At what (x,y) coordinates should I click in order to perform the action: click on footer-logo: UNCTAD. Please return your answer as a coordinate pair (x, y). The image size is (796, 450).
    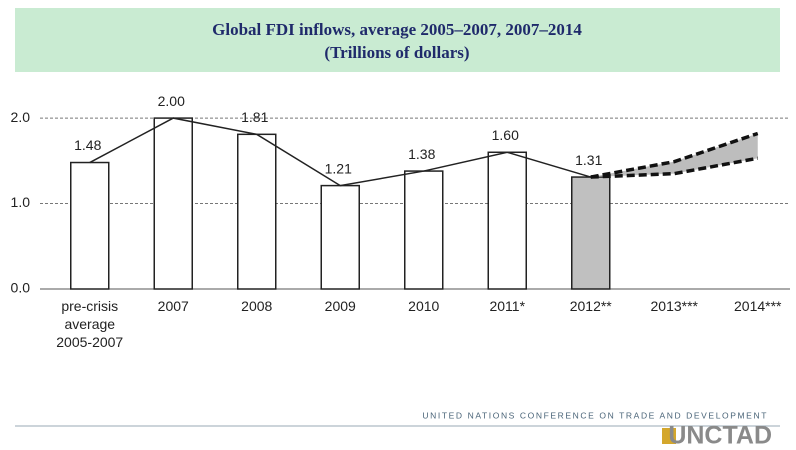
    Looking at the image, I should click on (720, 436).